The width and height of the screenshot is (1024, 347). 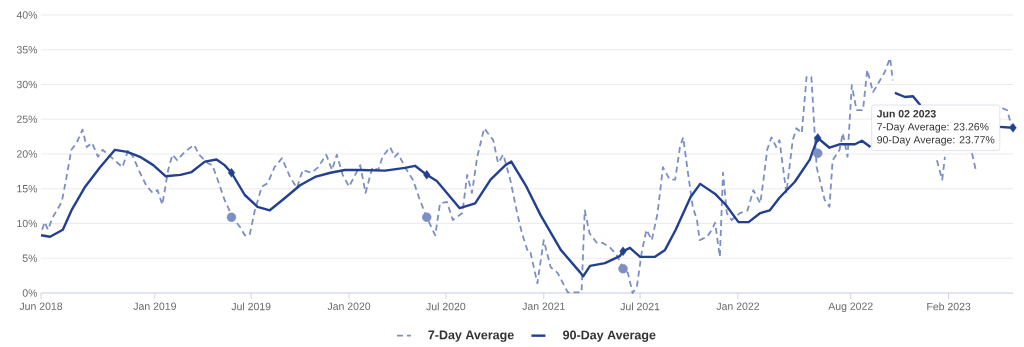 I want to click on x-tick-label: Jan 2020, so click(x=349, y=306).